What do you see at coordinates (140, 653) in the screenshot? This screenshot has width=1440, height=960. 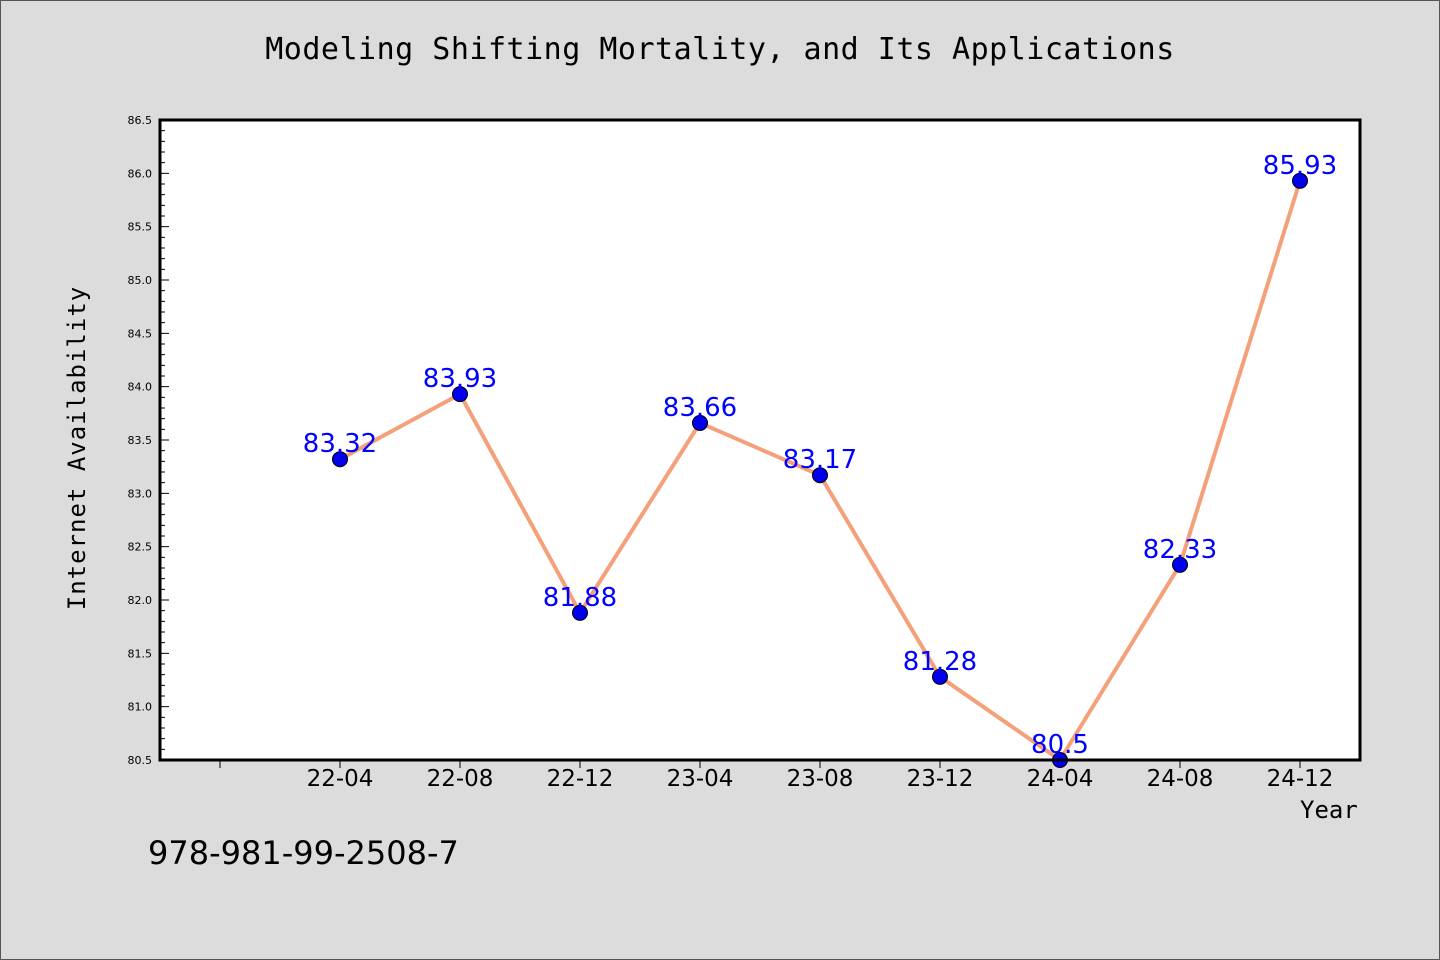 I see `y-tick-label: 81.5` at bounding box center [140, 653].